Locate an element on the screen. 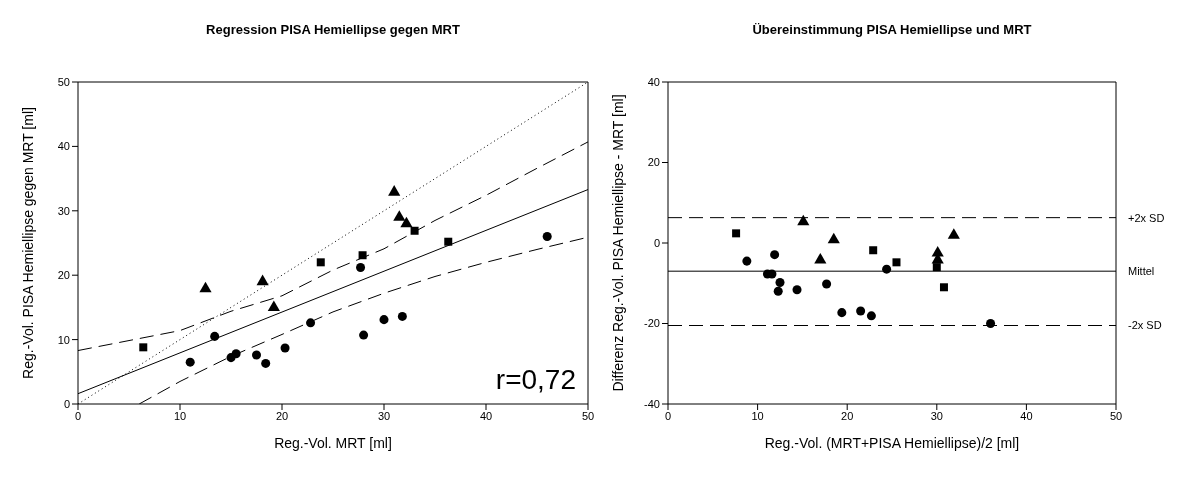 The width and height of the screenshot is (1199, 477). x-axis-title: Reg.-Vol. MRT [ml] is located at coordinates (333, 443).